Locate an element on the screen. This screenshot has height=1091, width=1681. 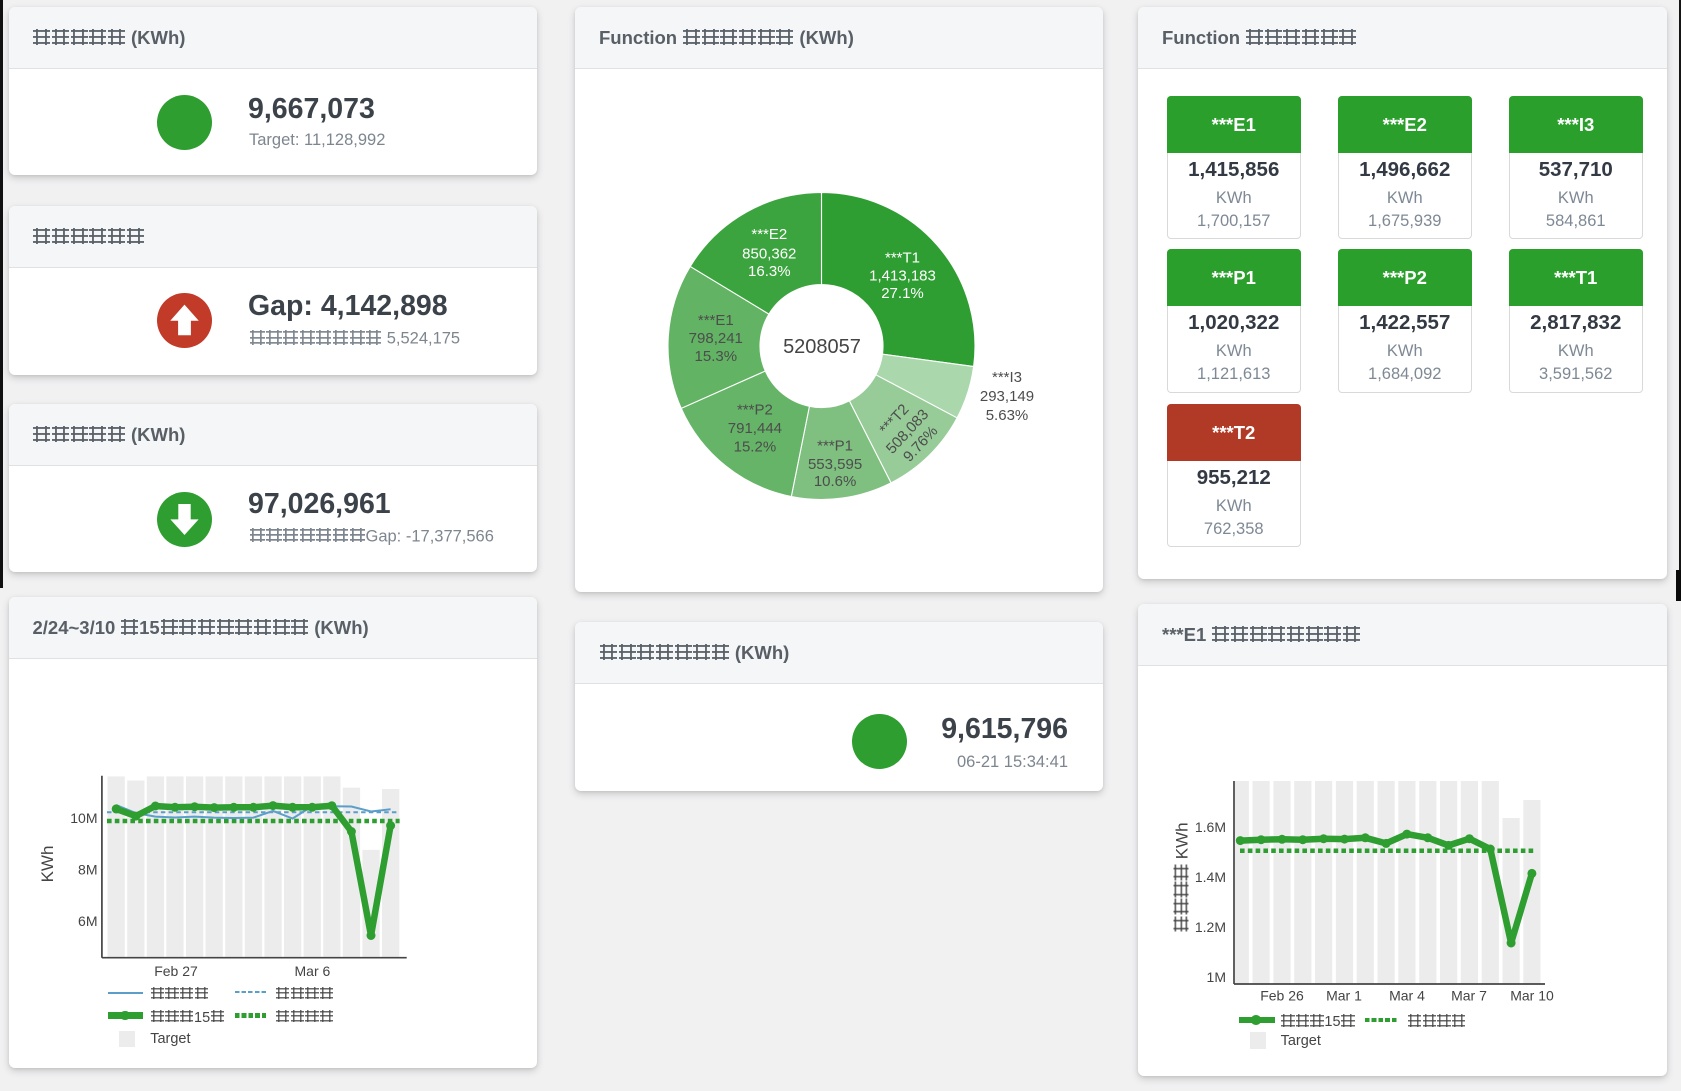
svg-text: 16.3% is located at coordinates (769, 271).